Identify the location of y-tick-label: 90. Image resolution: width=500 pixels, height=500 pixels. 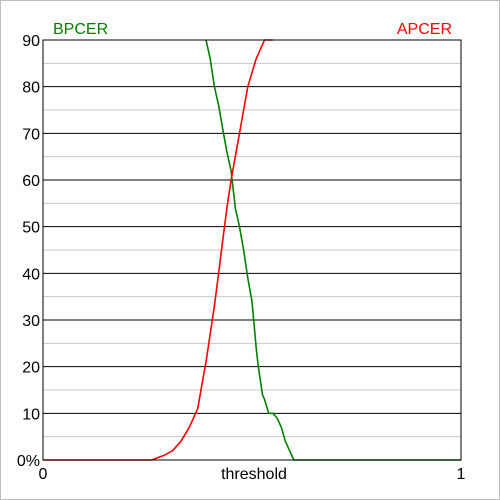
(31, 41).